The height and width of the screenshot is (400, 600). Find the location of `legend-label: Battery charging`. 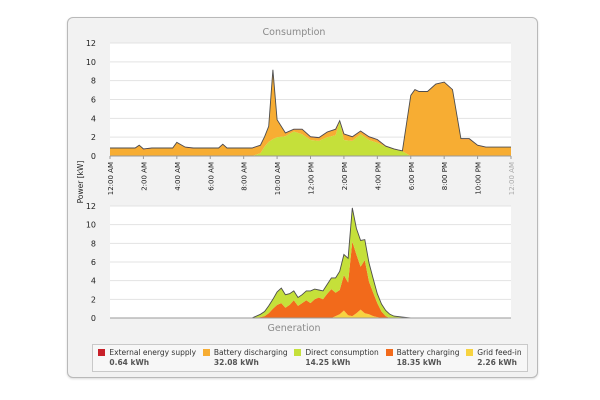

legend-label: Battery charging is located at coordinates (428, 352).